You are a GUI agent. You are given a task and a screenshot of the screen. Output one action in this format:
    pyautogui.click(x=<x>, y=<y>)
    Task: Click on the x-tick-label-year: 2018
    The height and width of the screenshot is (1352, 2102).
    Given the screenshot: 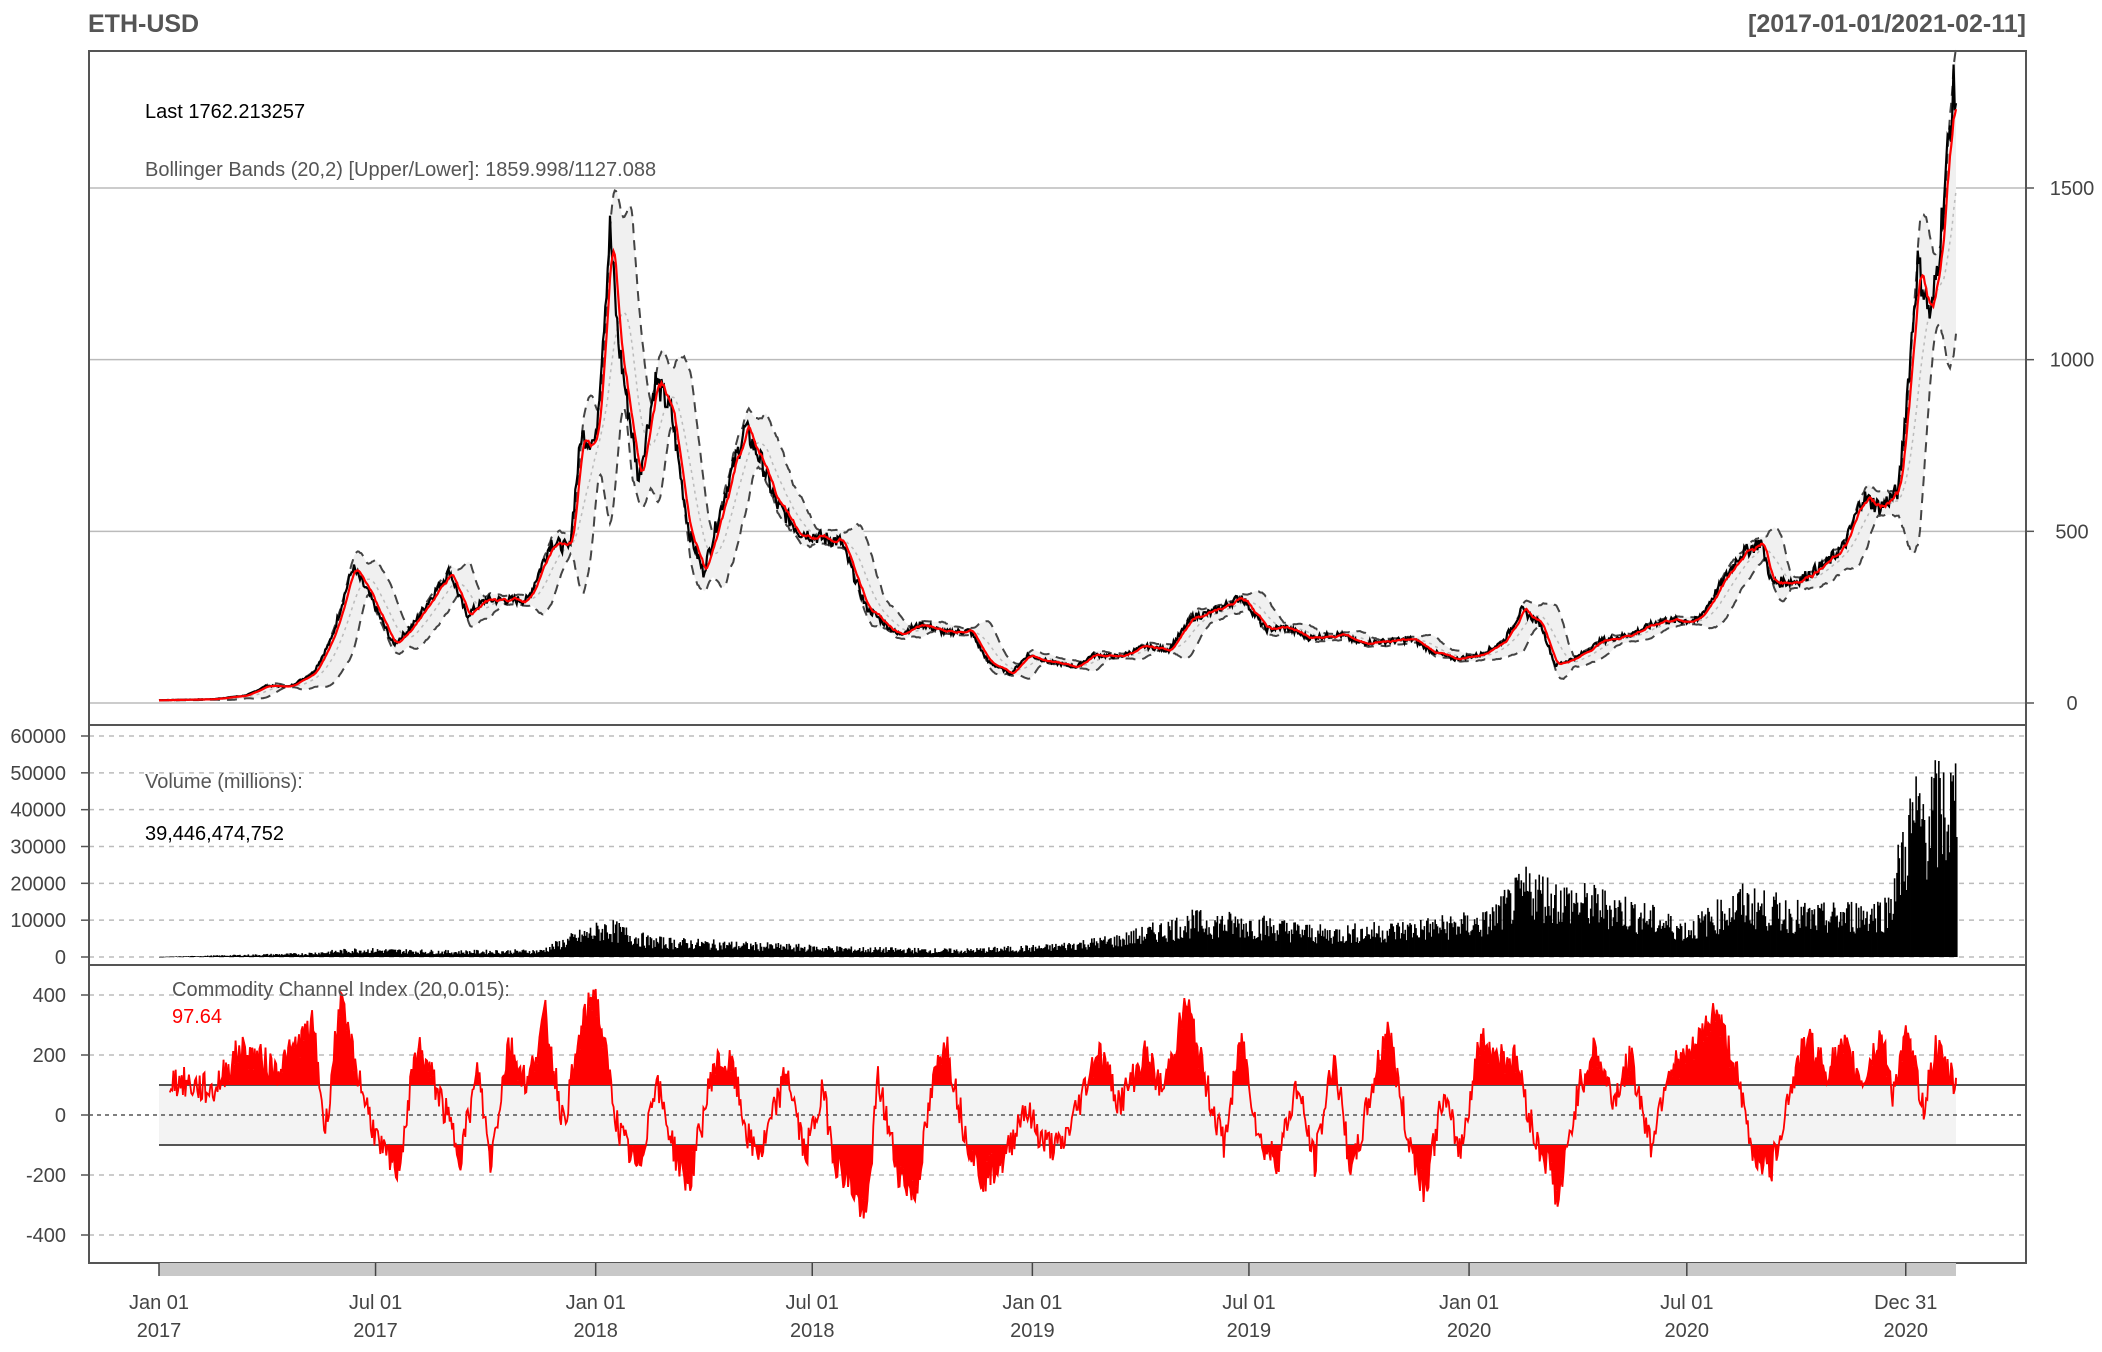 What is the action you would take?
    pyautogui.click(x=812, y=1331)
    